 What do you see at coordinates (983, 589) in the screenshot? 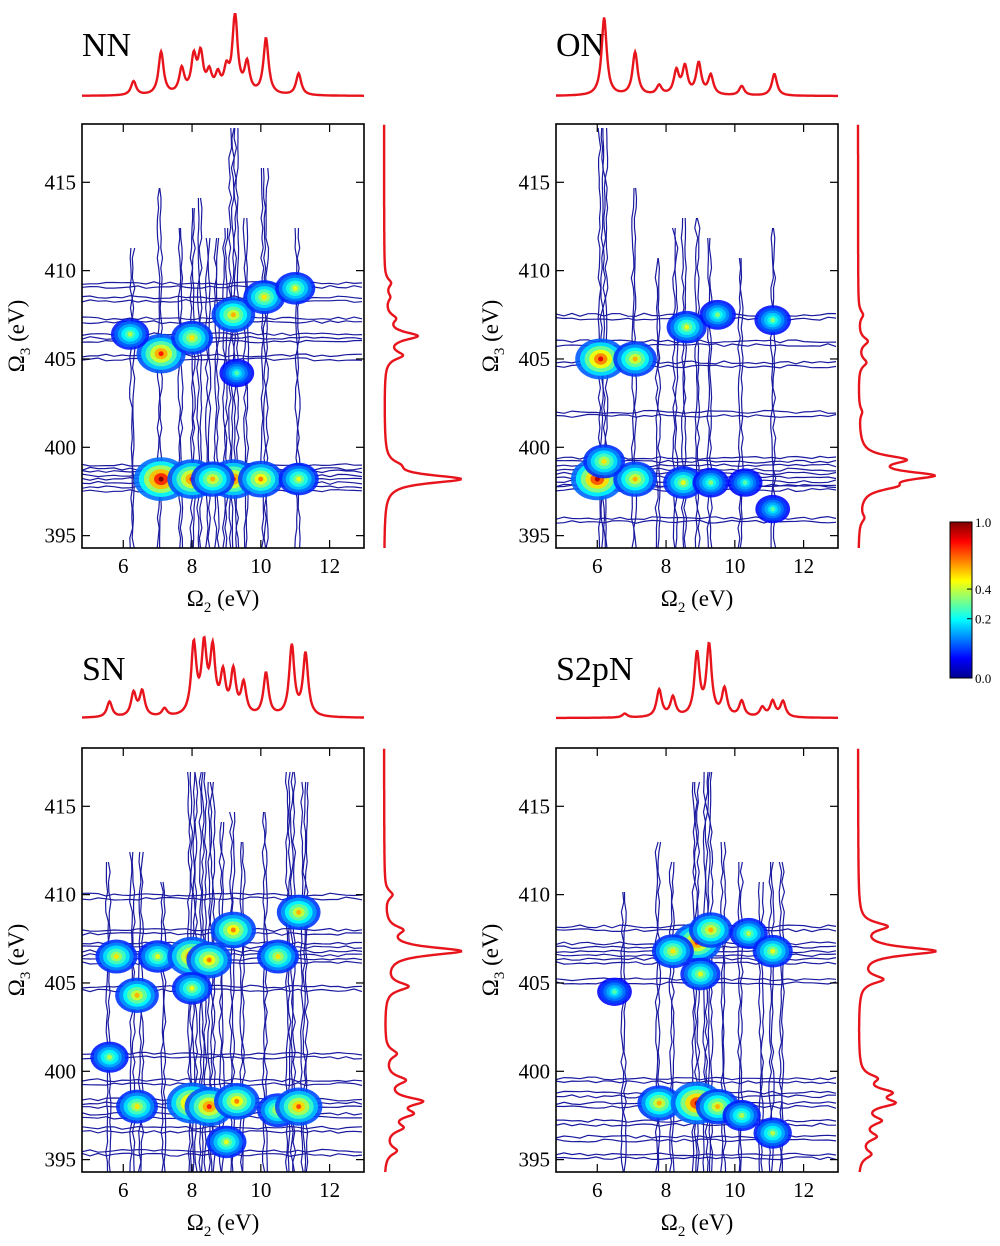
I see `colorbar-tick-label: 0.4` at bounding box center [983, 589].